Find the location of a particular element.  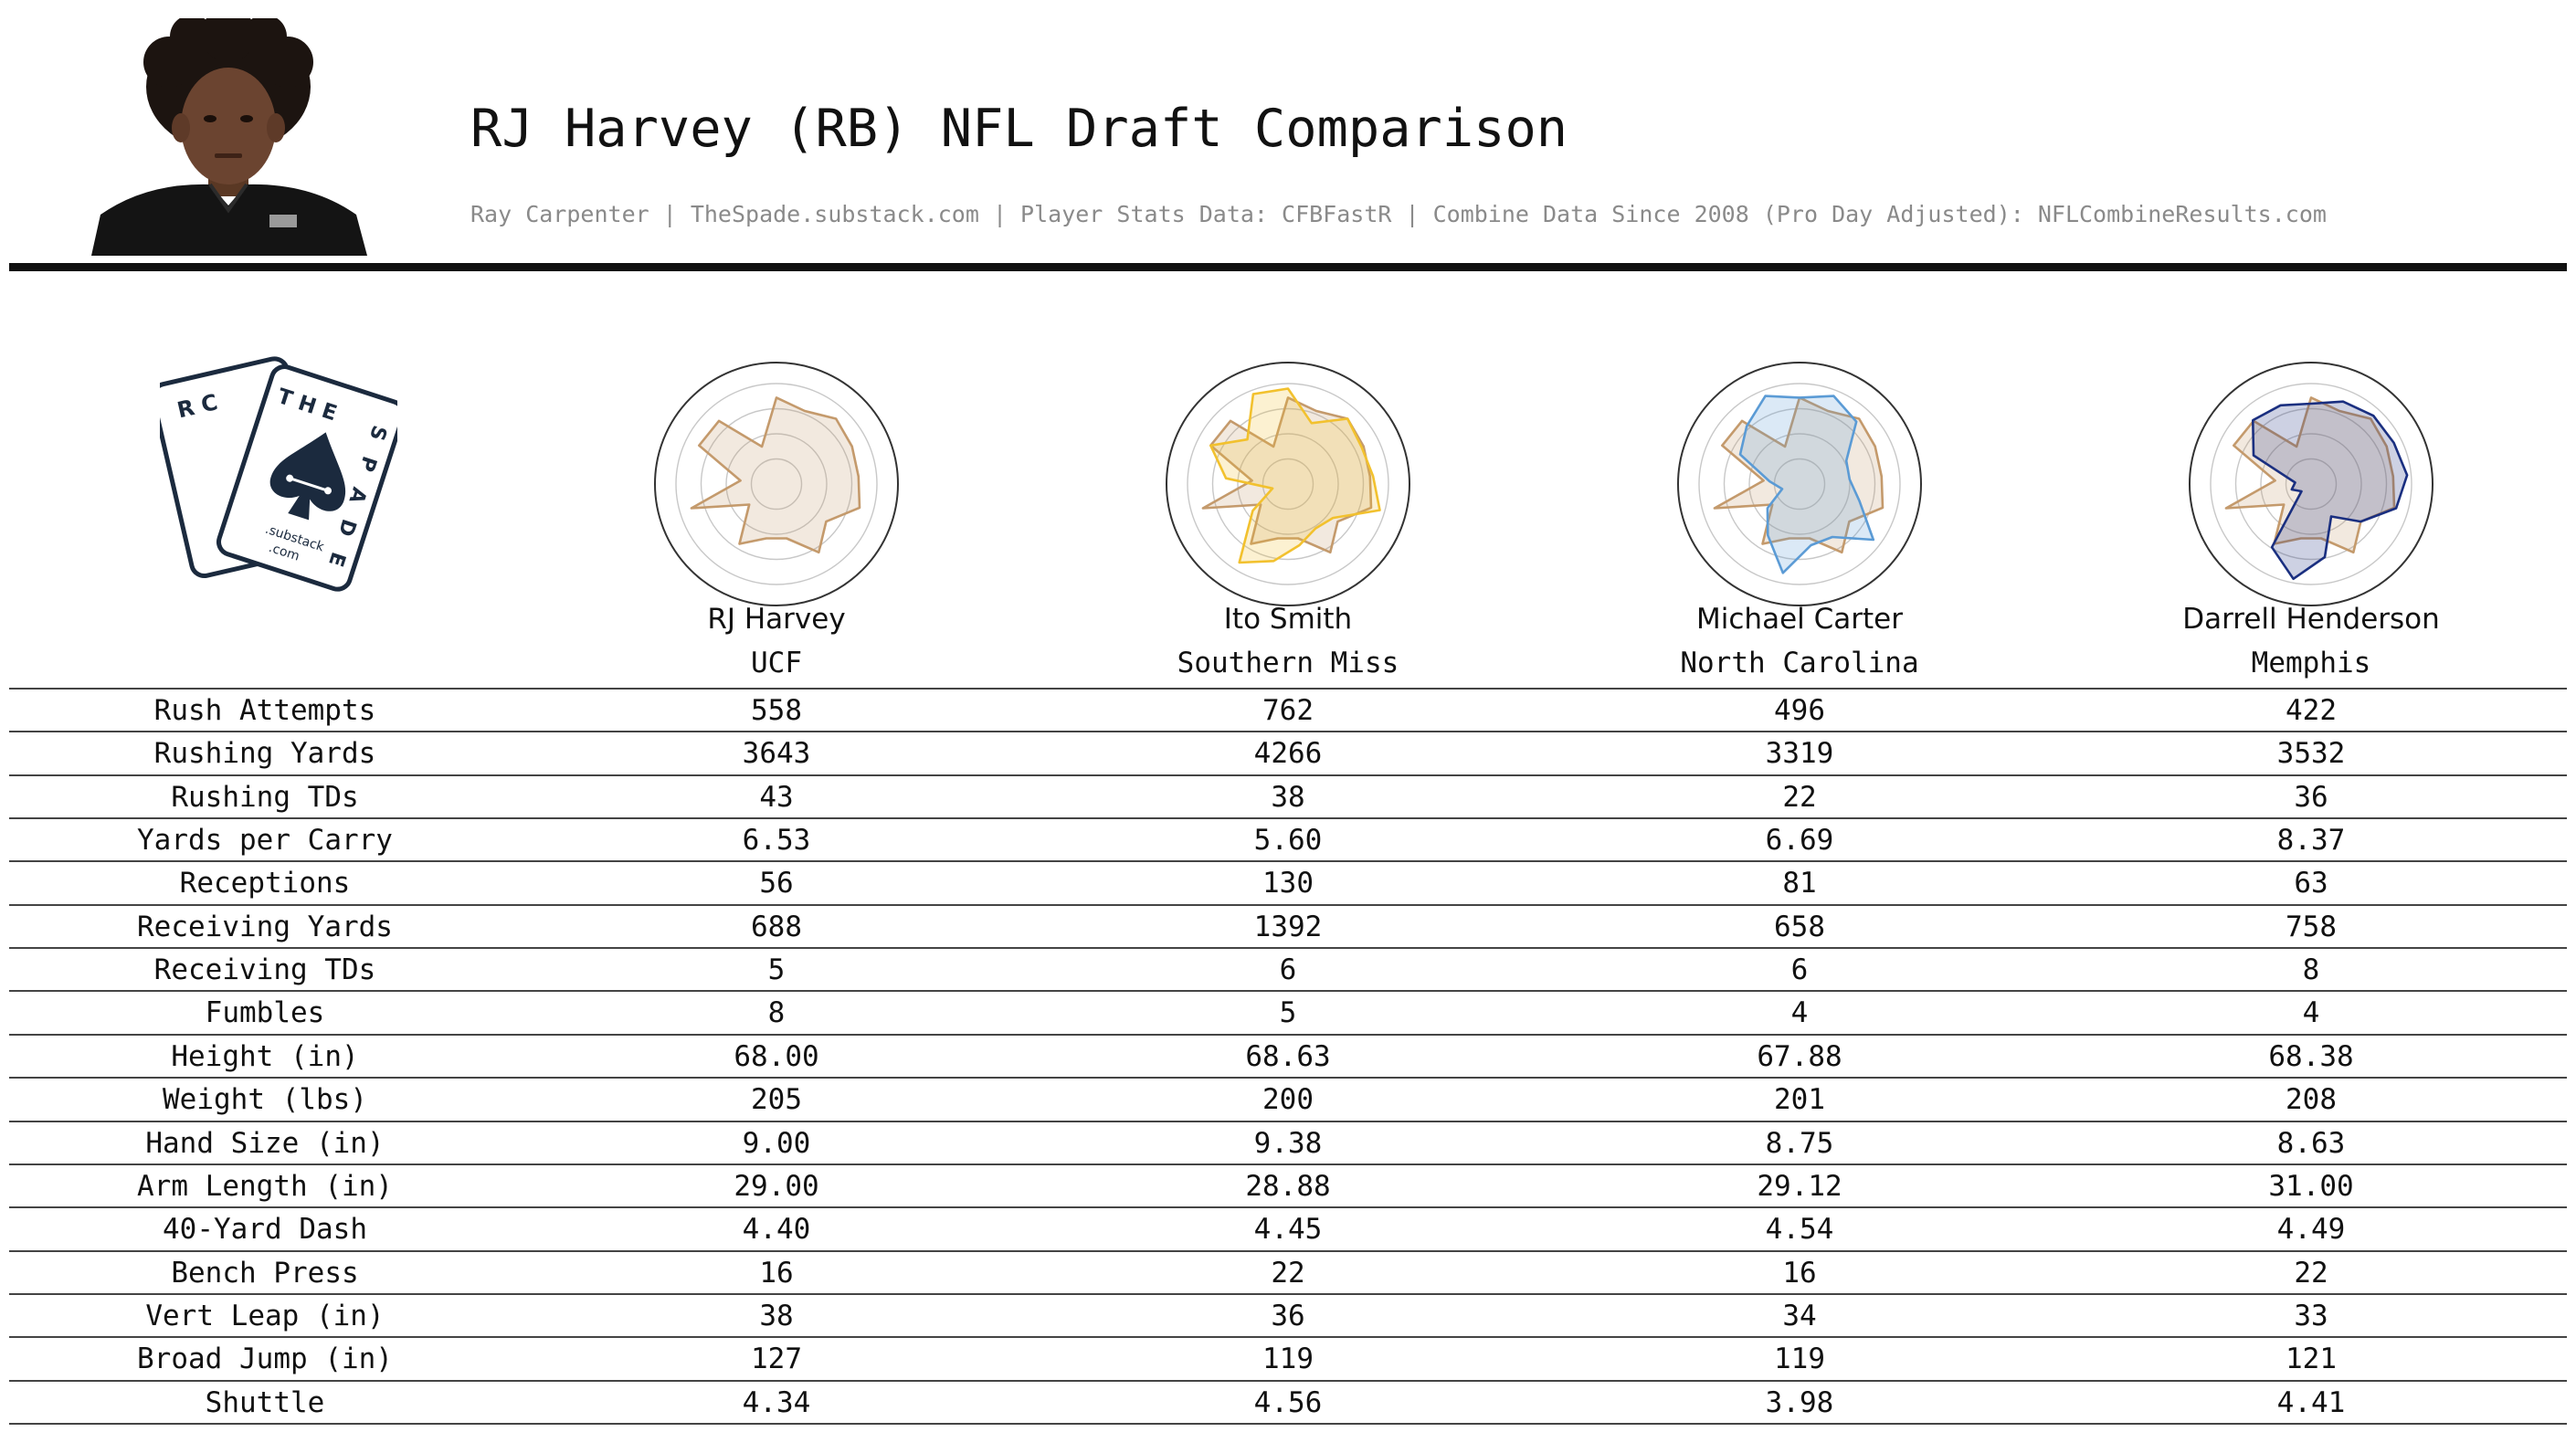

row-label: Arm Length (in) is located at coordinates (265, 1186).